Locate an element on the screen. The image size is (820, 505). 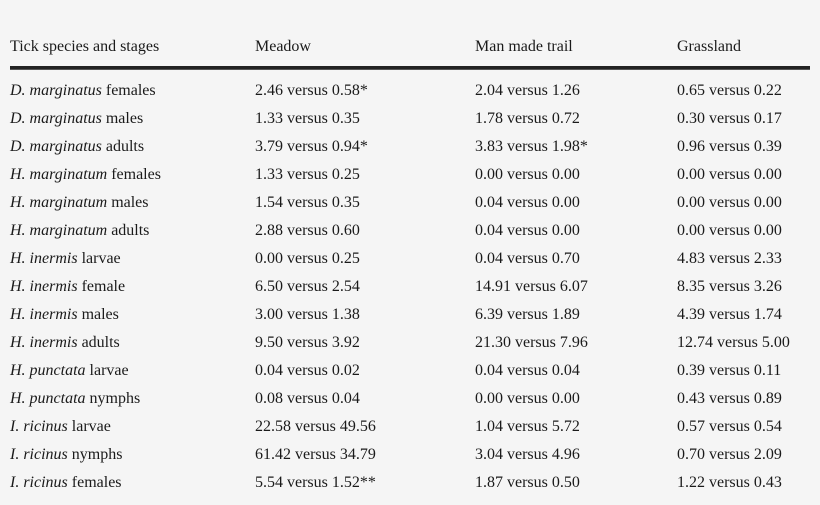
species-stage-cell: I. ricinus larvae is located at coordinates (60, 427).